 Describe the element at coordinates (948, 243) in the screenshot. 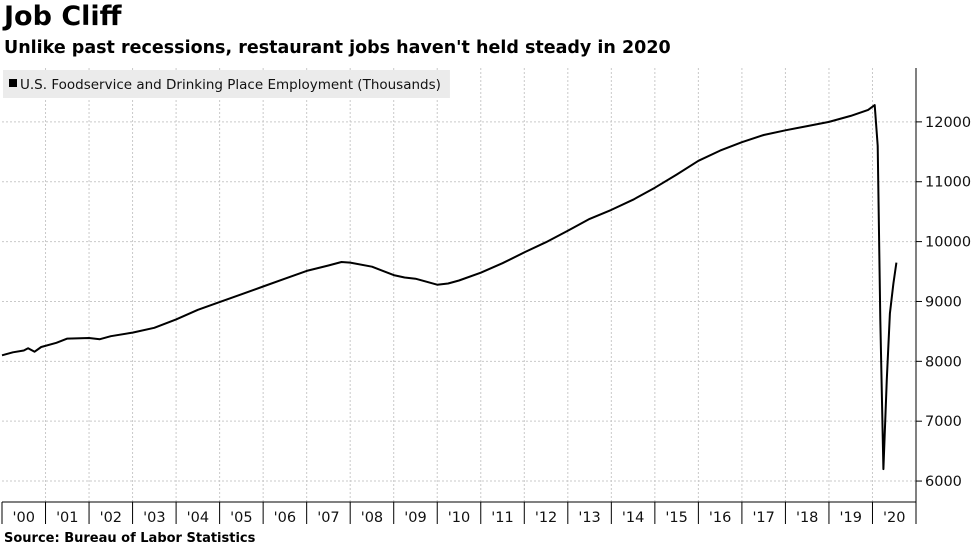

I see `y-tick-label: 10000` at that location.